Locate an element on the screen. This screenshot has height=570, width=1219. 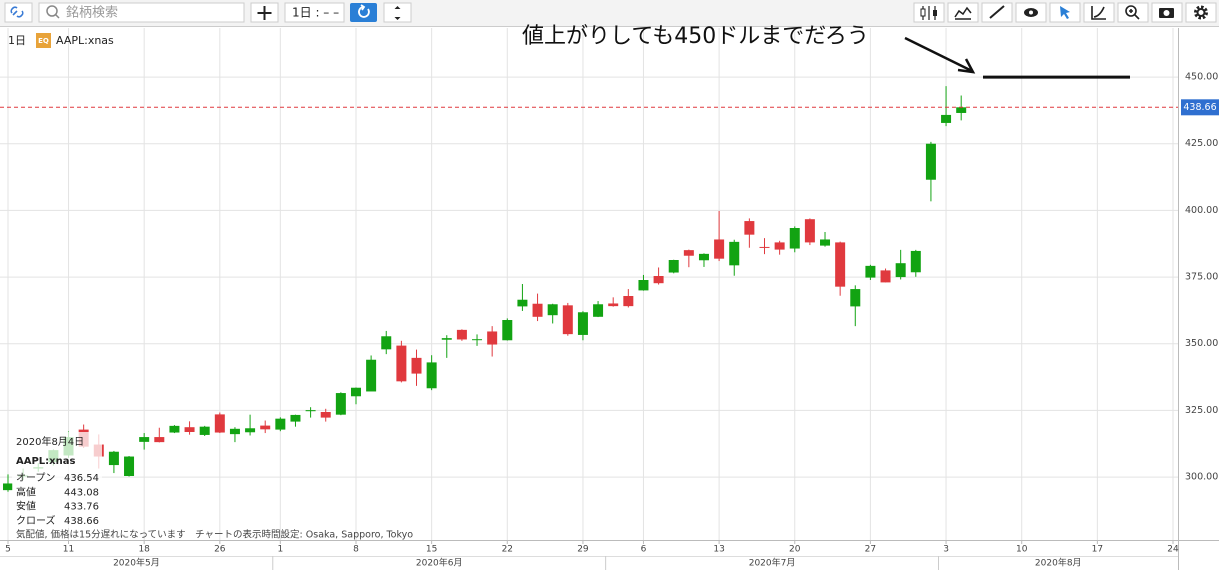
interval-button is located at coordinates (314, 12).